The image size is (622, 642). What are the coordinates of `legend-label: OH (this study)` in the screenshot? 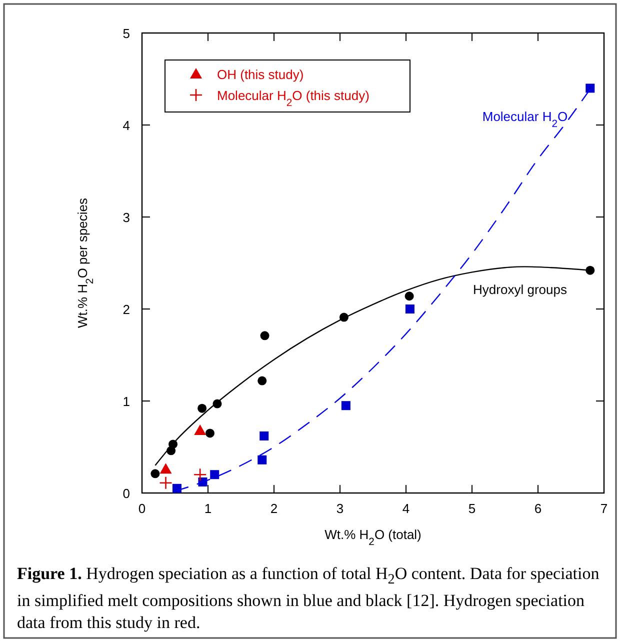 It's located at (260, 74).